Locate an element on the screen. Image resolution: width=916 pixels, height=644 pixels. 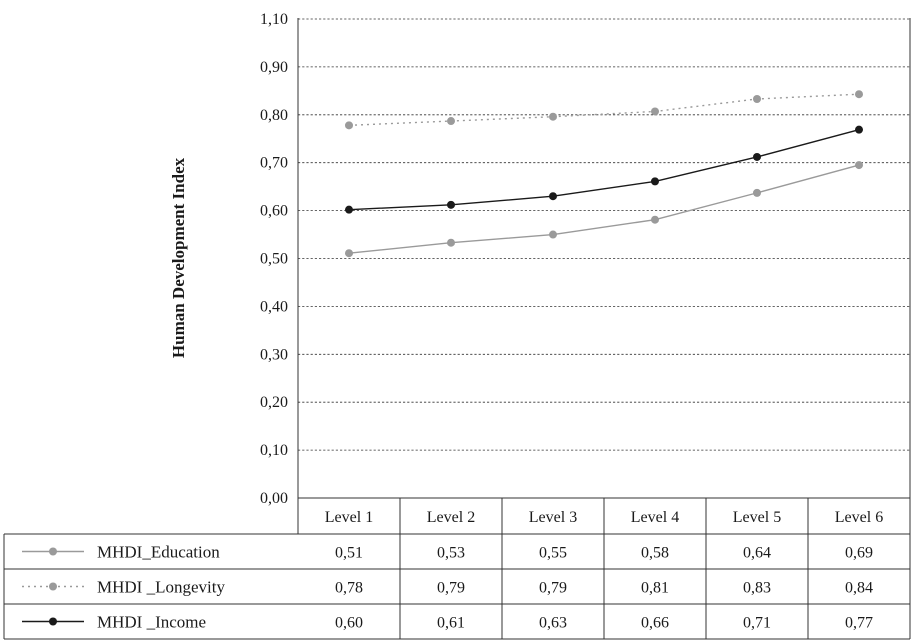
legend-entry: MHDI_Education is located at coordinates (158, 552).